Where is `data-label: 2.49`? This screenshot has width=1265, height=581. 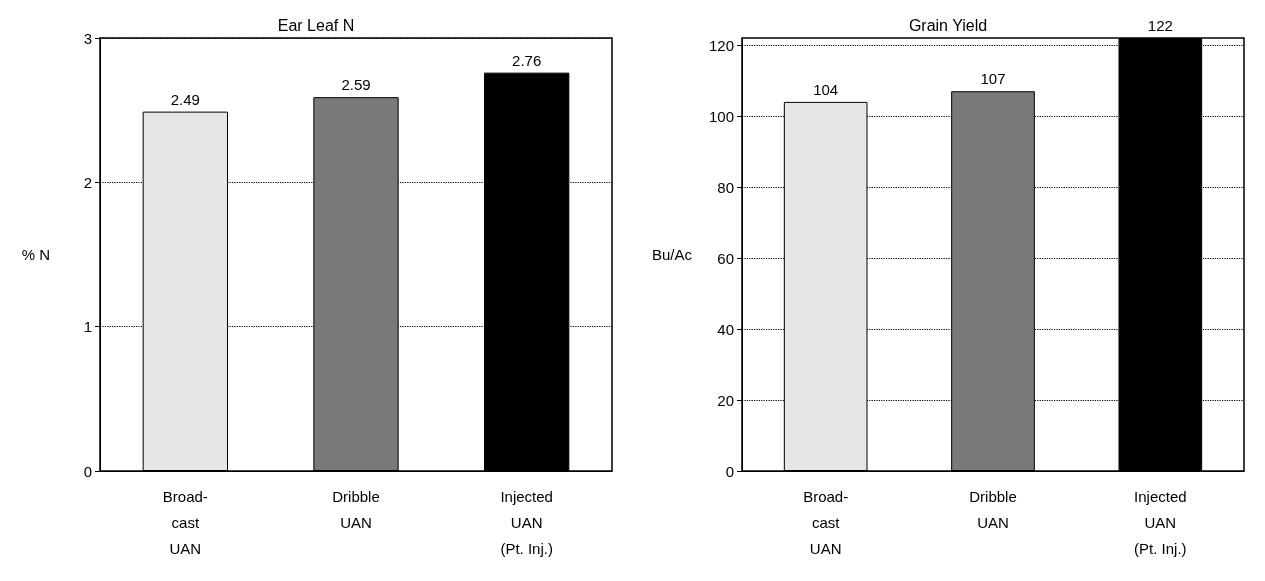 data-label: 2.49 is located at coordinates (185, 99).